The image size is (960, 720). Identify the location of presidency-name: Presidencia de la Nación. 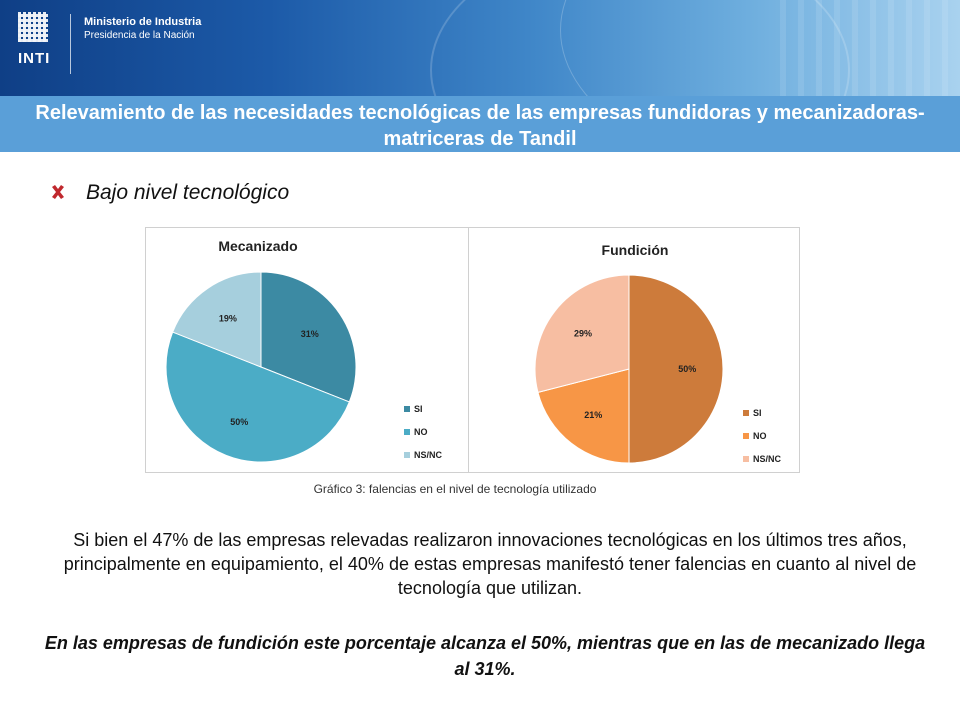
(139, 35).